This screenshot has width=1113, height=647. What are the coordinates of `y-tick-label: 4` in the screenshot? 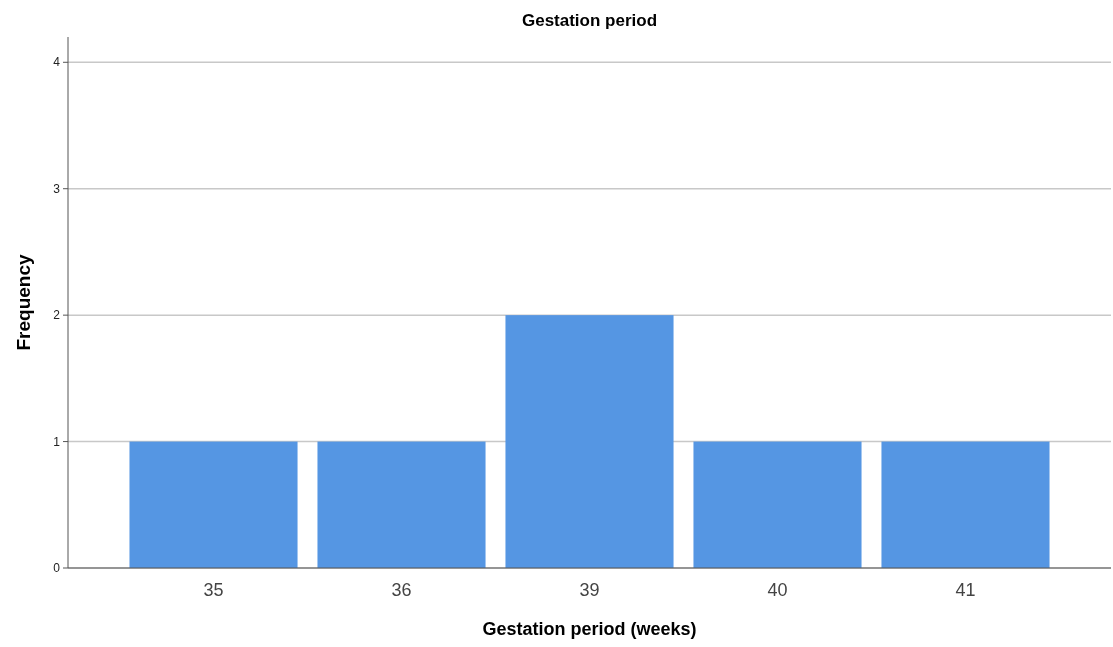 It's located at (57, 62).